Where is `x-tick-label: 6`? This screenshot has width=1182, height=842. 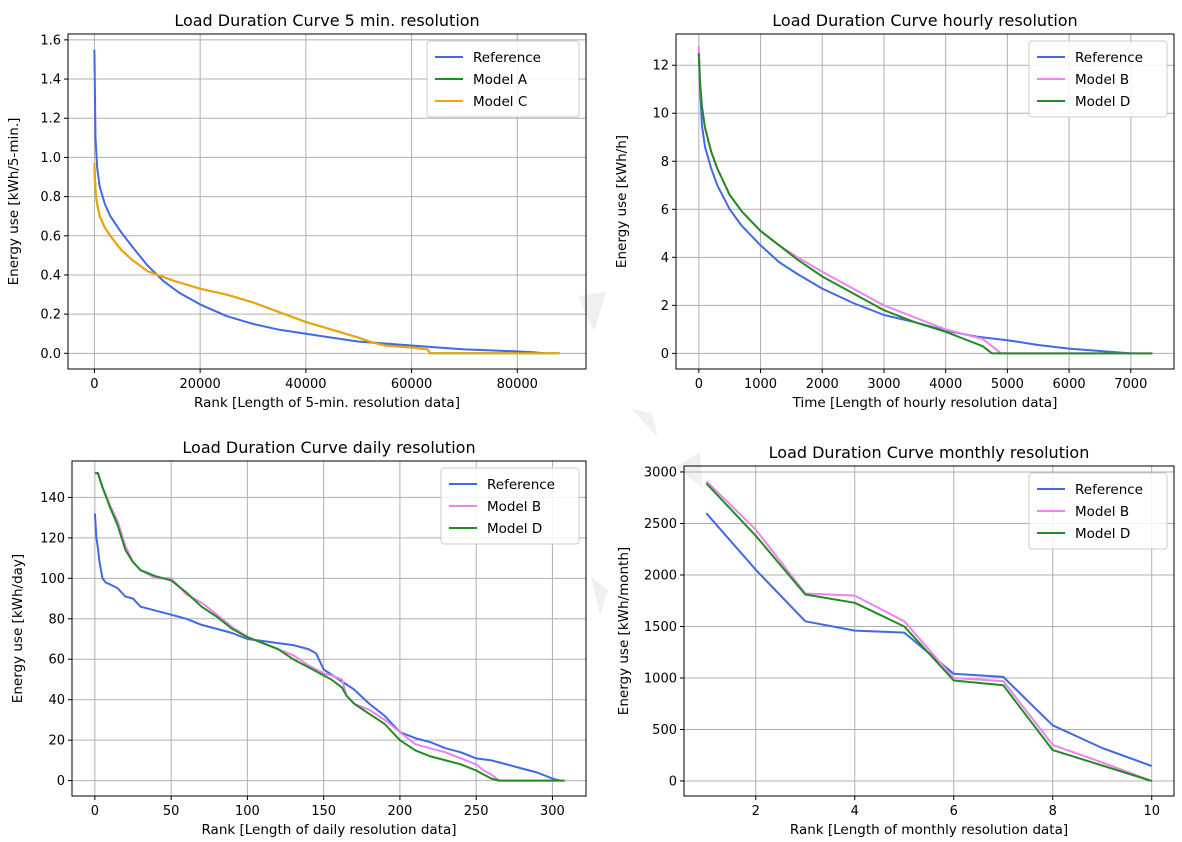 x-tick-label: 6 is located at coordinates (954, 811).